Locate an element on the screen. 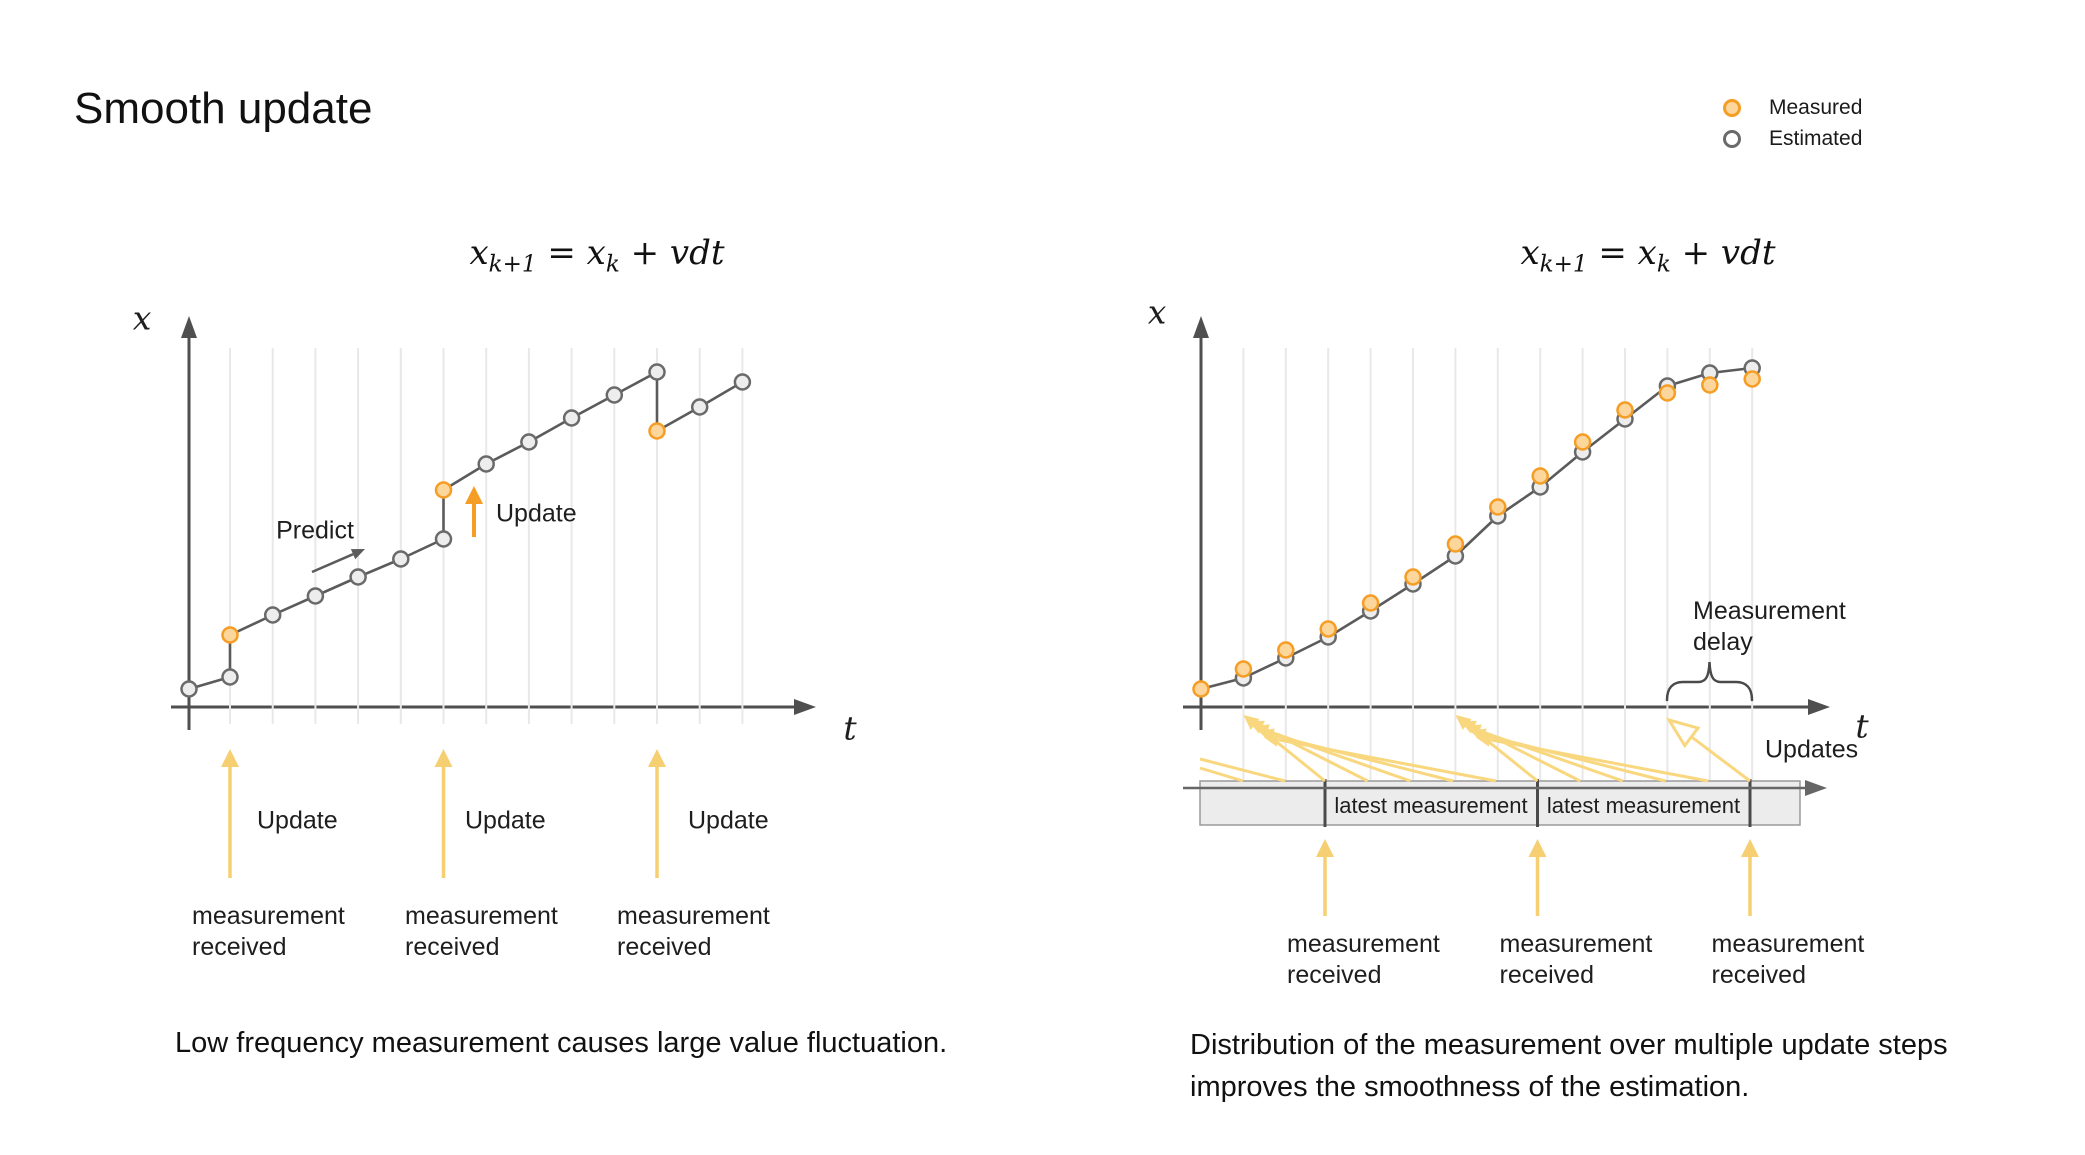  right-measurement-received-label-1: measurement received is located at coordinates (1363, 959).